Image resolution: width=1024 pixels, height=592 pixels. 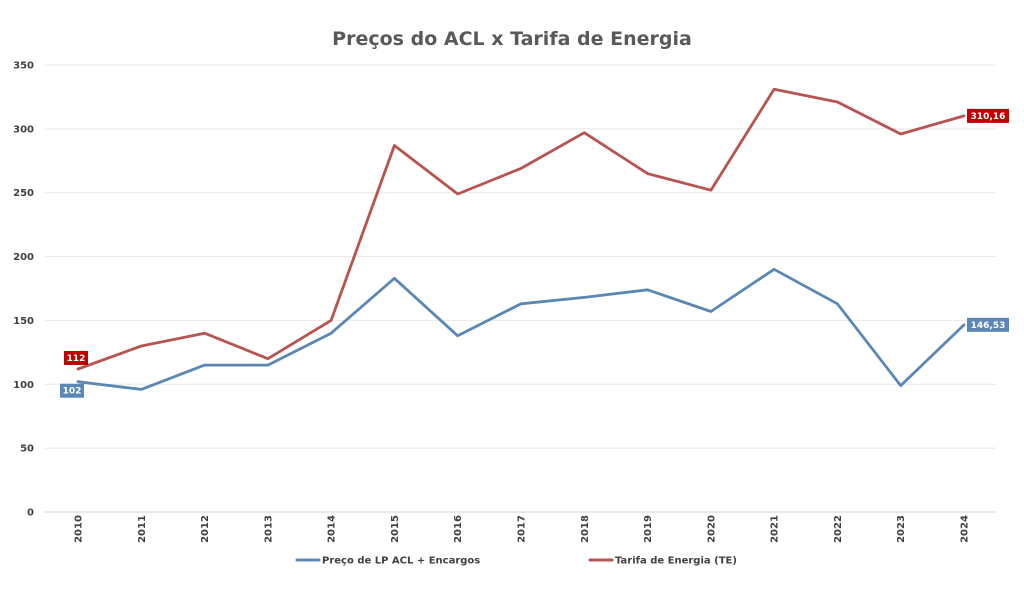 What do you see at coordinates (23, 257) in the screenshot?
I see `y-tick-label: 200` at bounding box center [23, 257].